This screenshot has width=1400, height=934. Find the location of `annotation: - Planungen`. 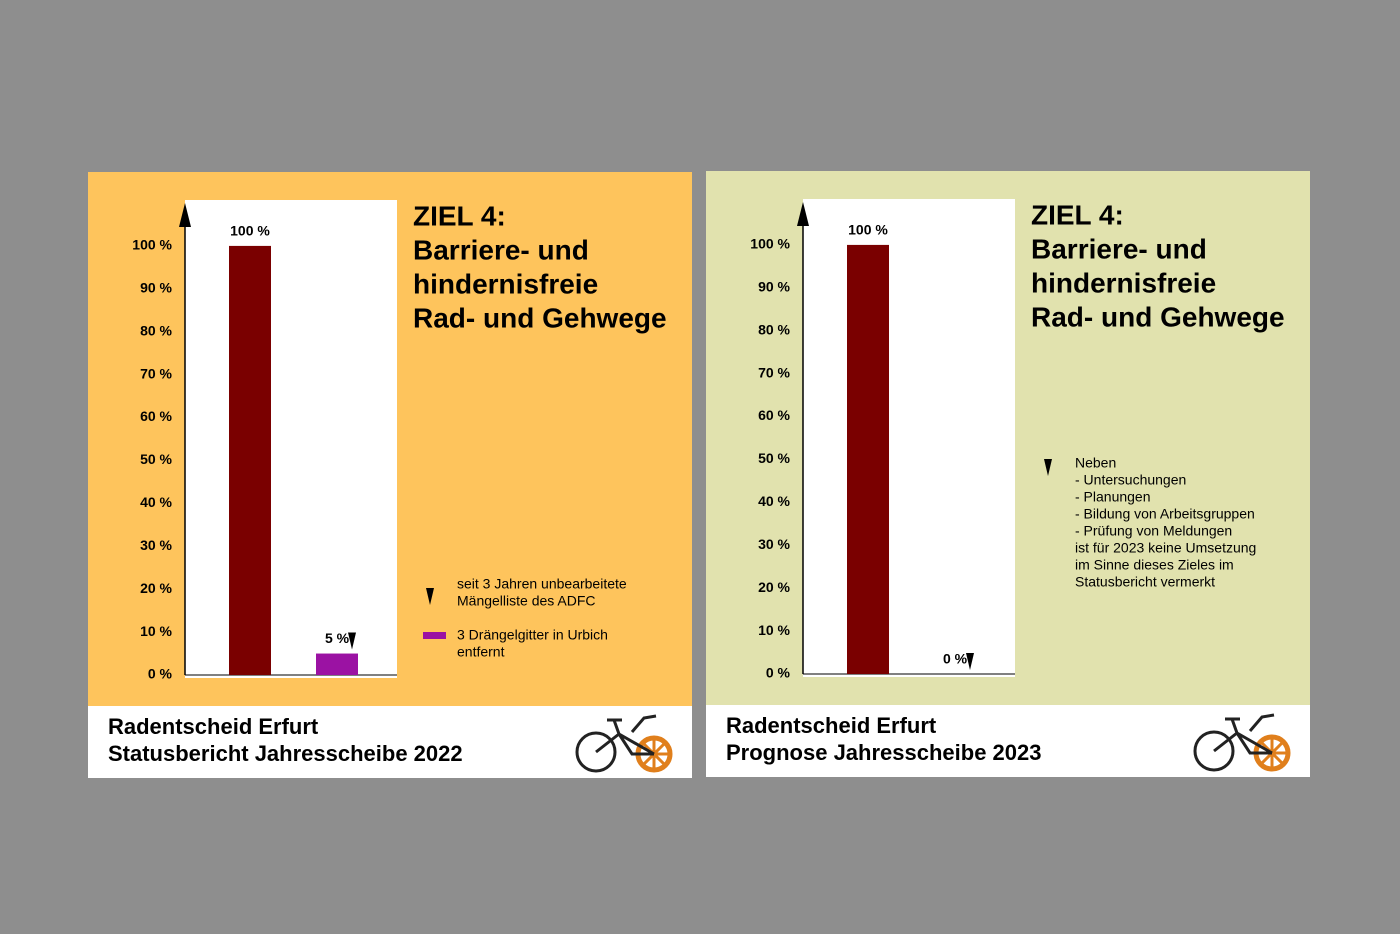

annotation: - Planungen is located at coordinates (1113, 497).